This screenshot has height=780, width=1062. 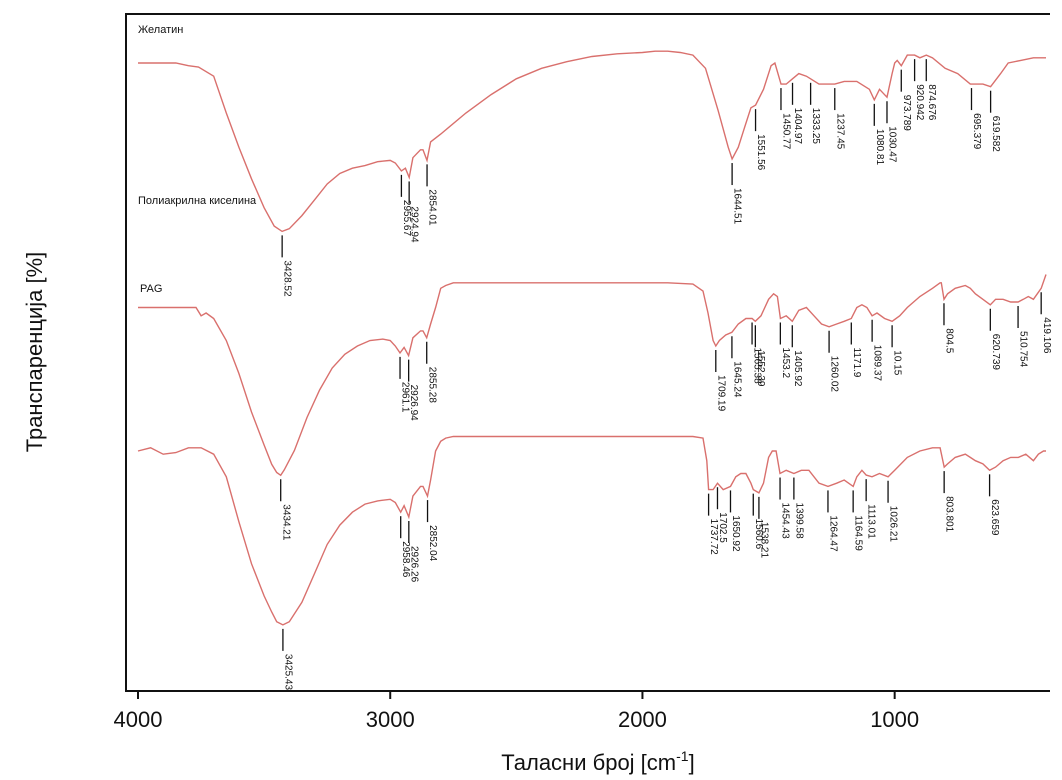 What do you see at coordinates (786, 131) in the screenshot?
I see `peak-label: 1450.77` at bounding box center [786, 131].